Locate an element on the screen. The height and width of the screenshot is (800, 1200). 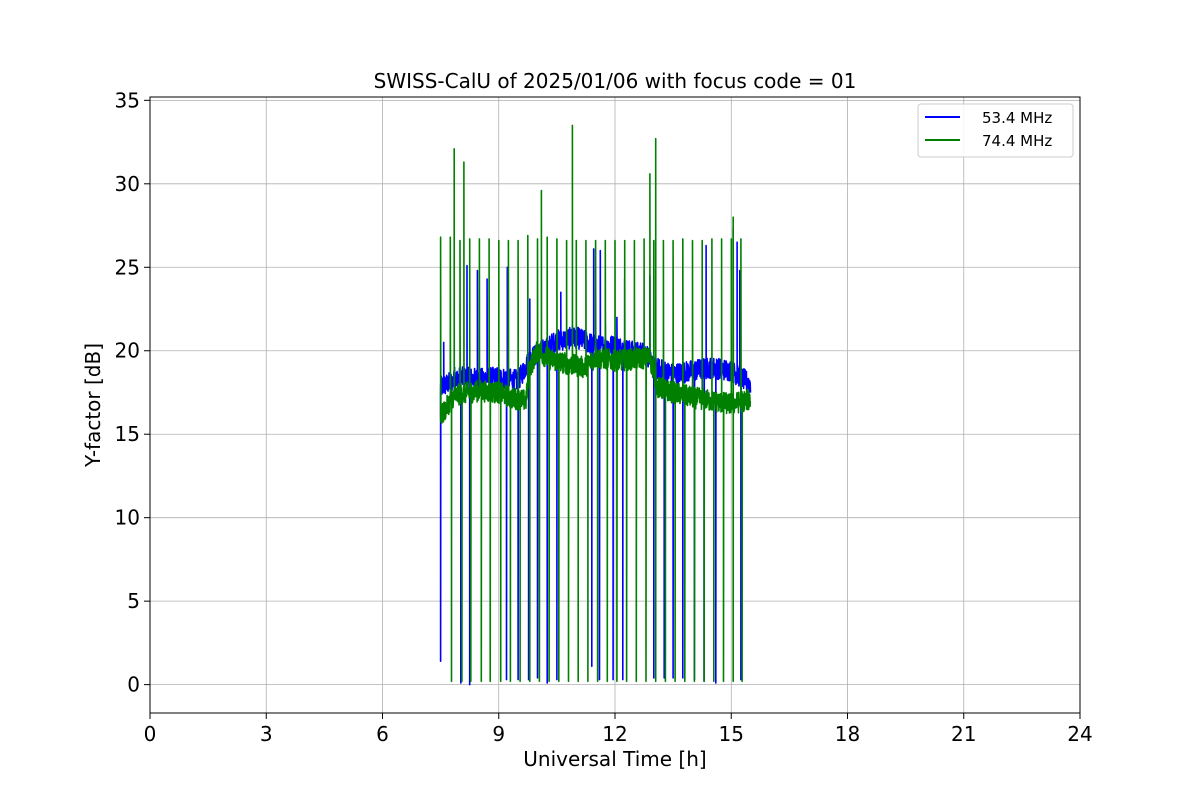
legend-label-74-4: 74.4 MHz is located at coordinates (1017, 141).